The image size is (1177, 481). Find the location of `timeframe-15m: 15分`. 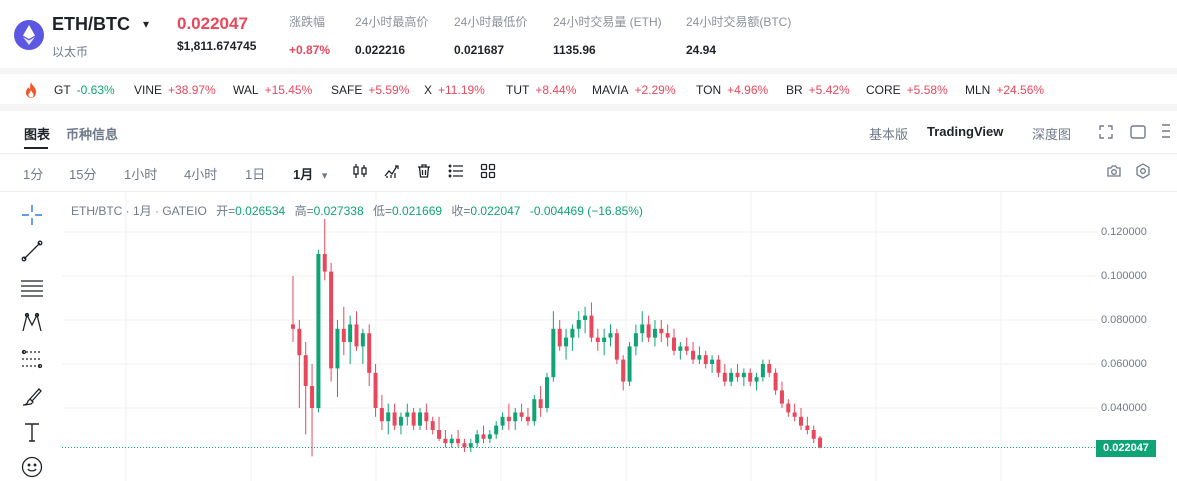

timeframe-15m: 15分 is located at coordinates (83, 174).